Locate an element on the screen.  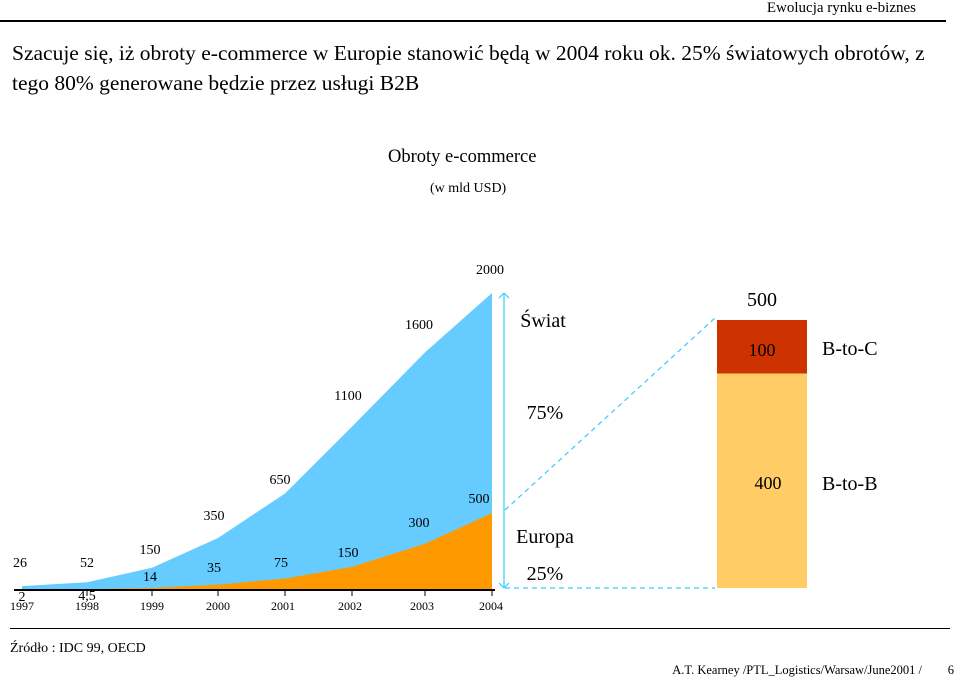
world-value-label: 1600 is located at coordinates (419, 325).